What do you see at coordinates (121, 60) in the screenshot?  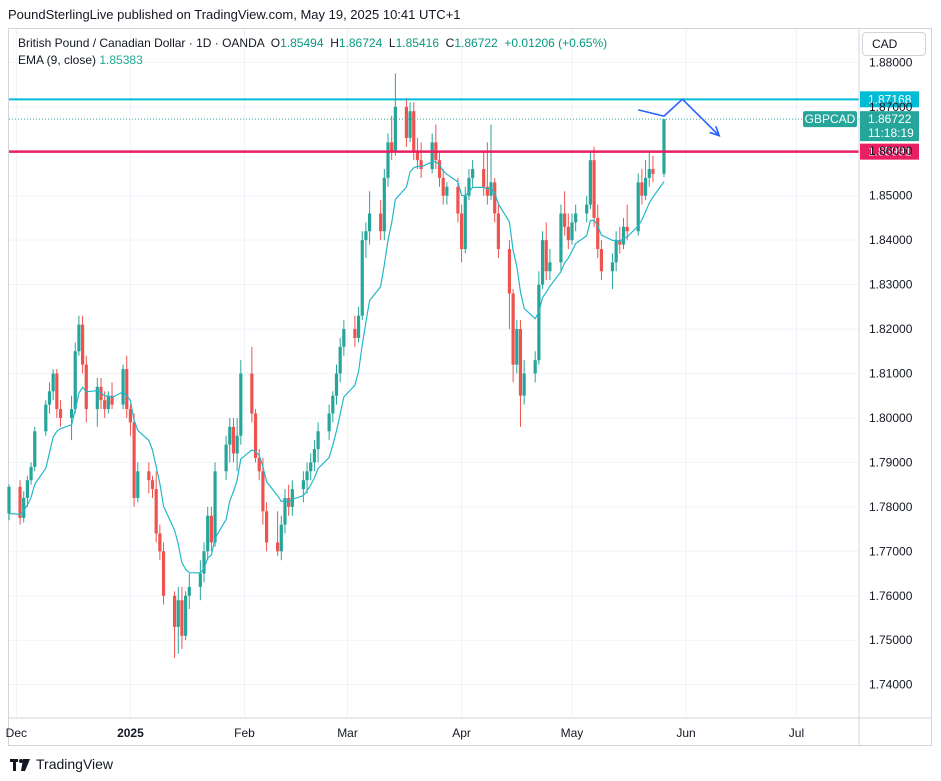 I see `legend-ema-value: 1.85383` at bounding box center [121, 60].